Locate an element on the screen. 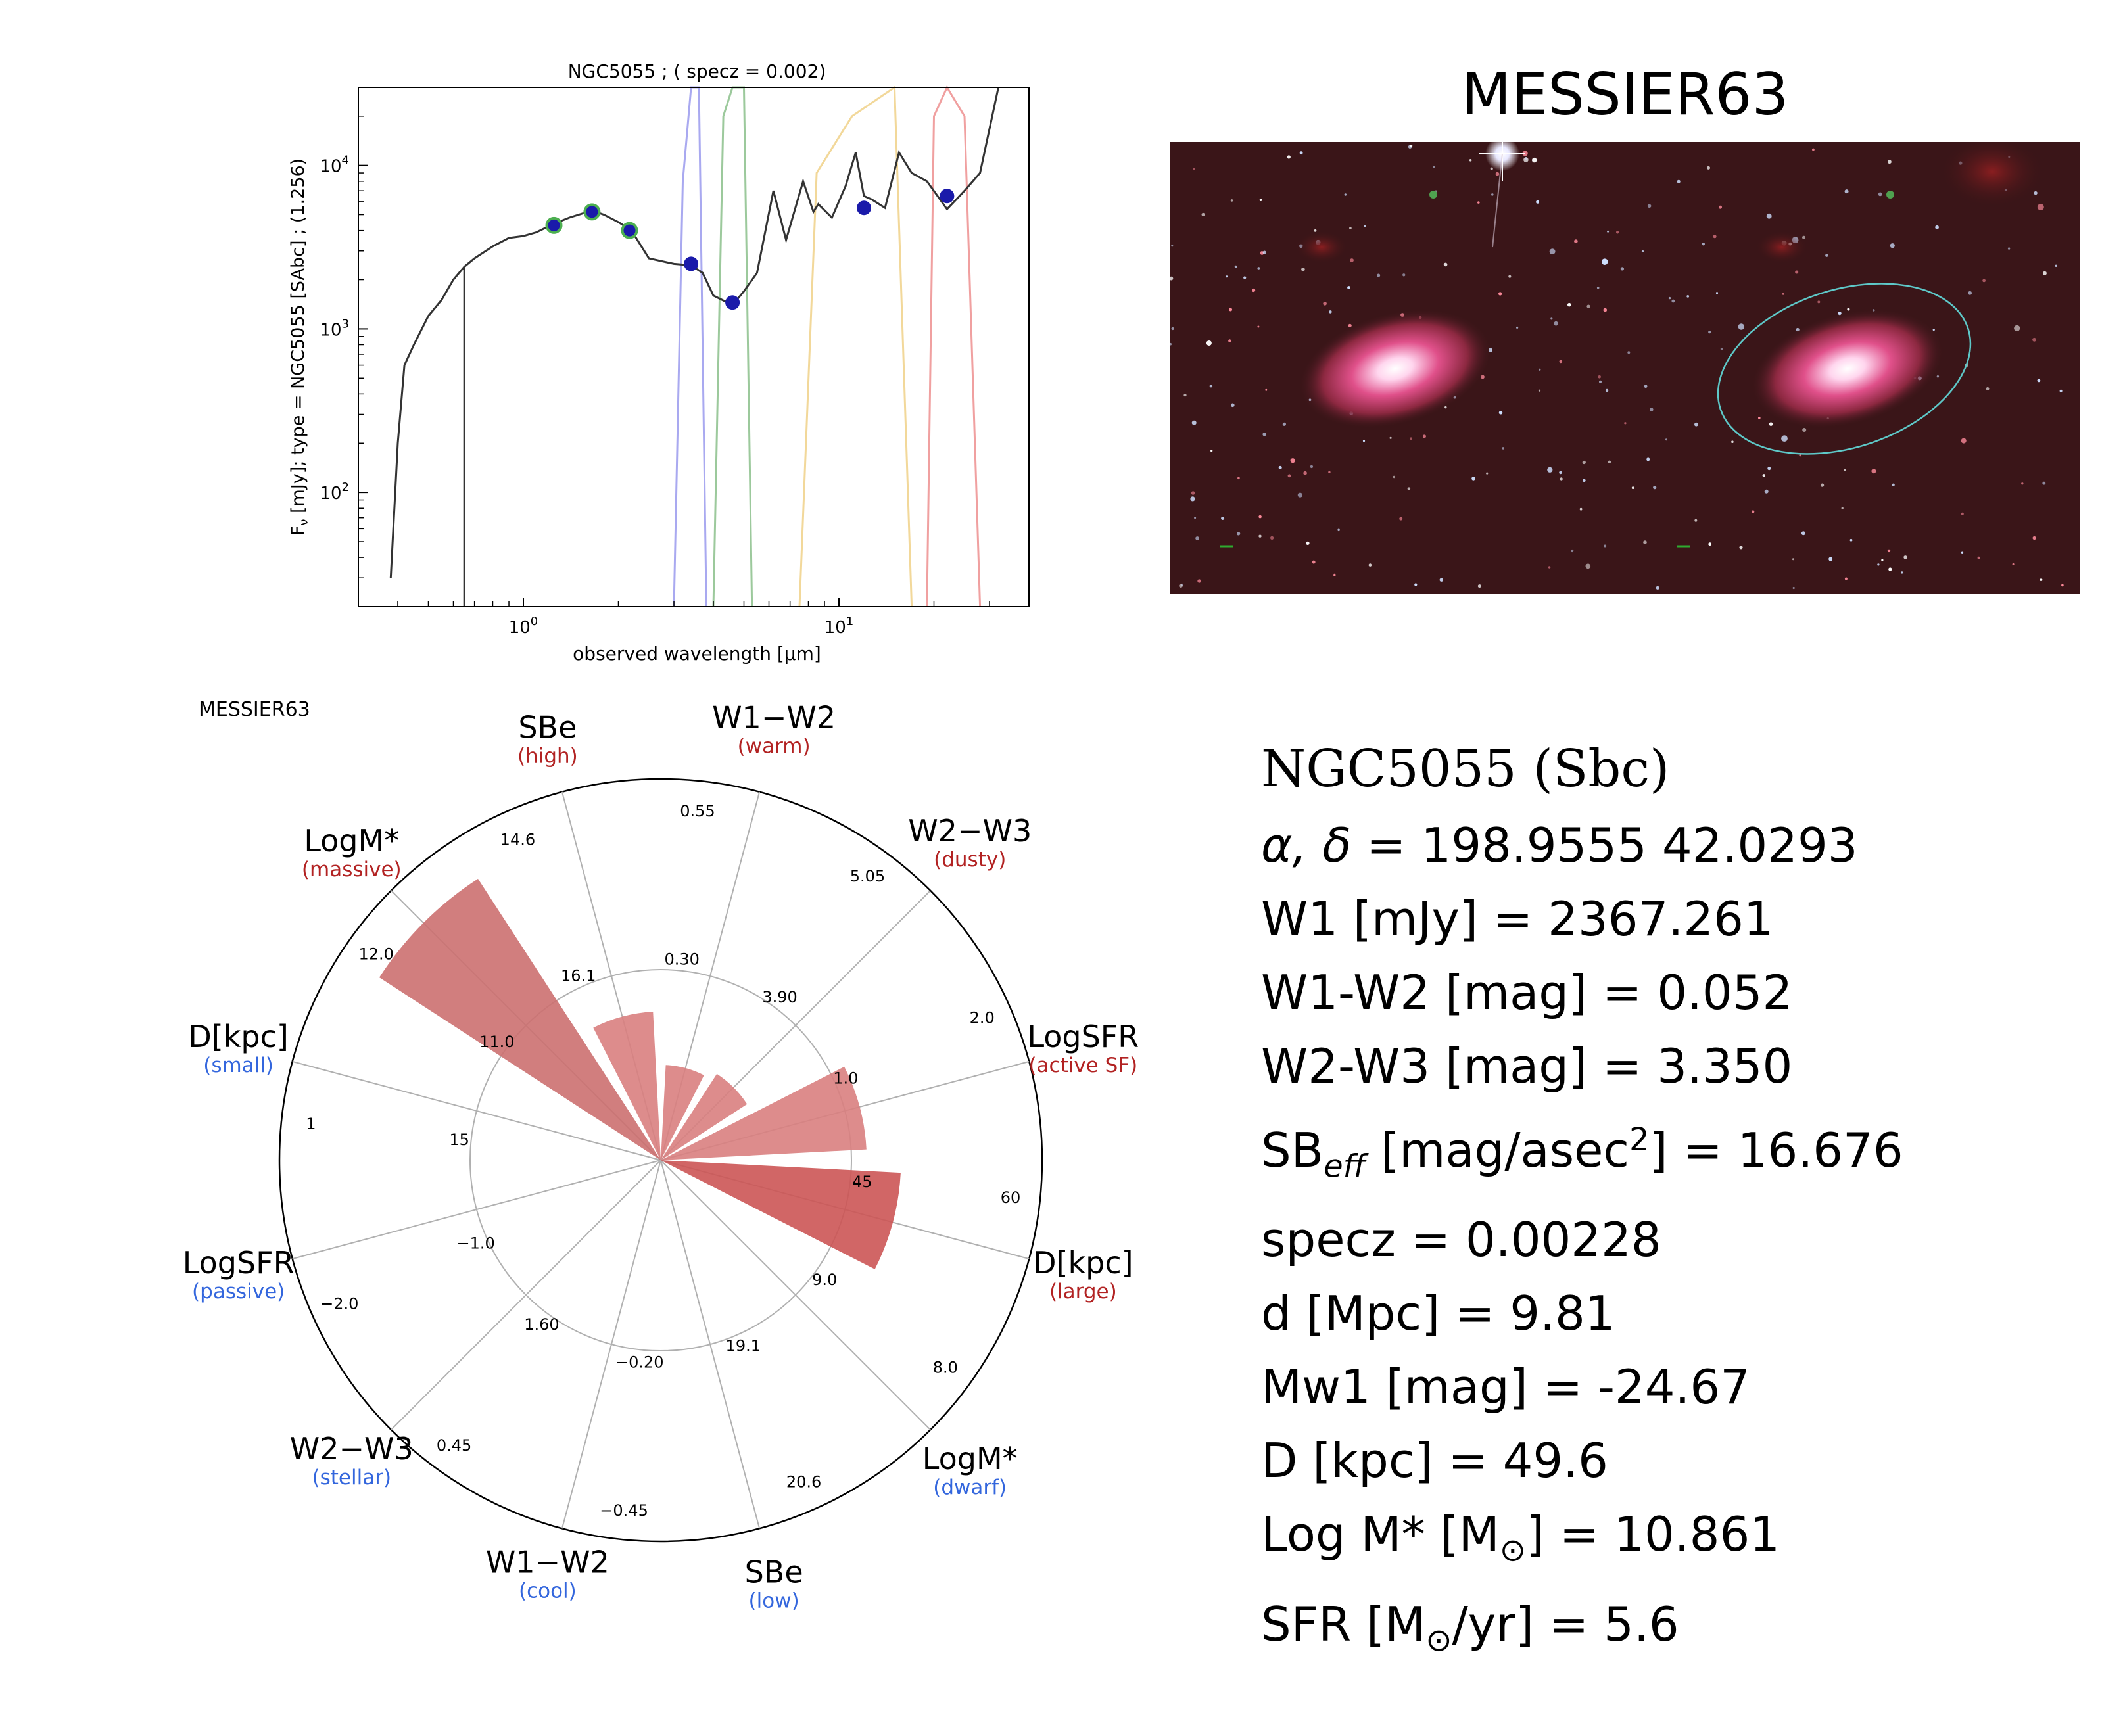 Image resolution: width=2123 pixels, height=1736 pixels. polar-axis-qualifier: (large) is located at coordinates (1083, 1292).